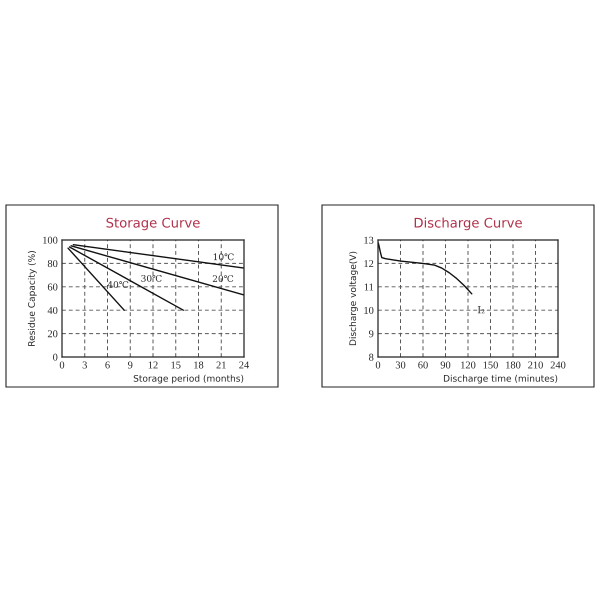 Image resolution: width=600 pixels, height=600 pixels. Describe the element at coordinates (50, 240) in the screenshot. I see `y-tick-label: 100` at that location.